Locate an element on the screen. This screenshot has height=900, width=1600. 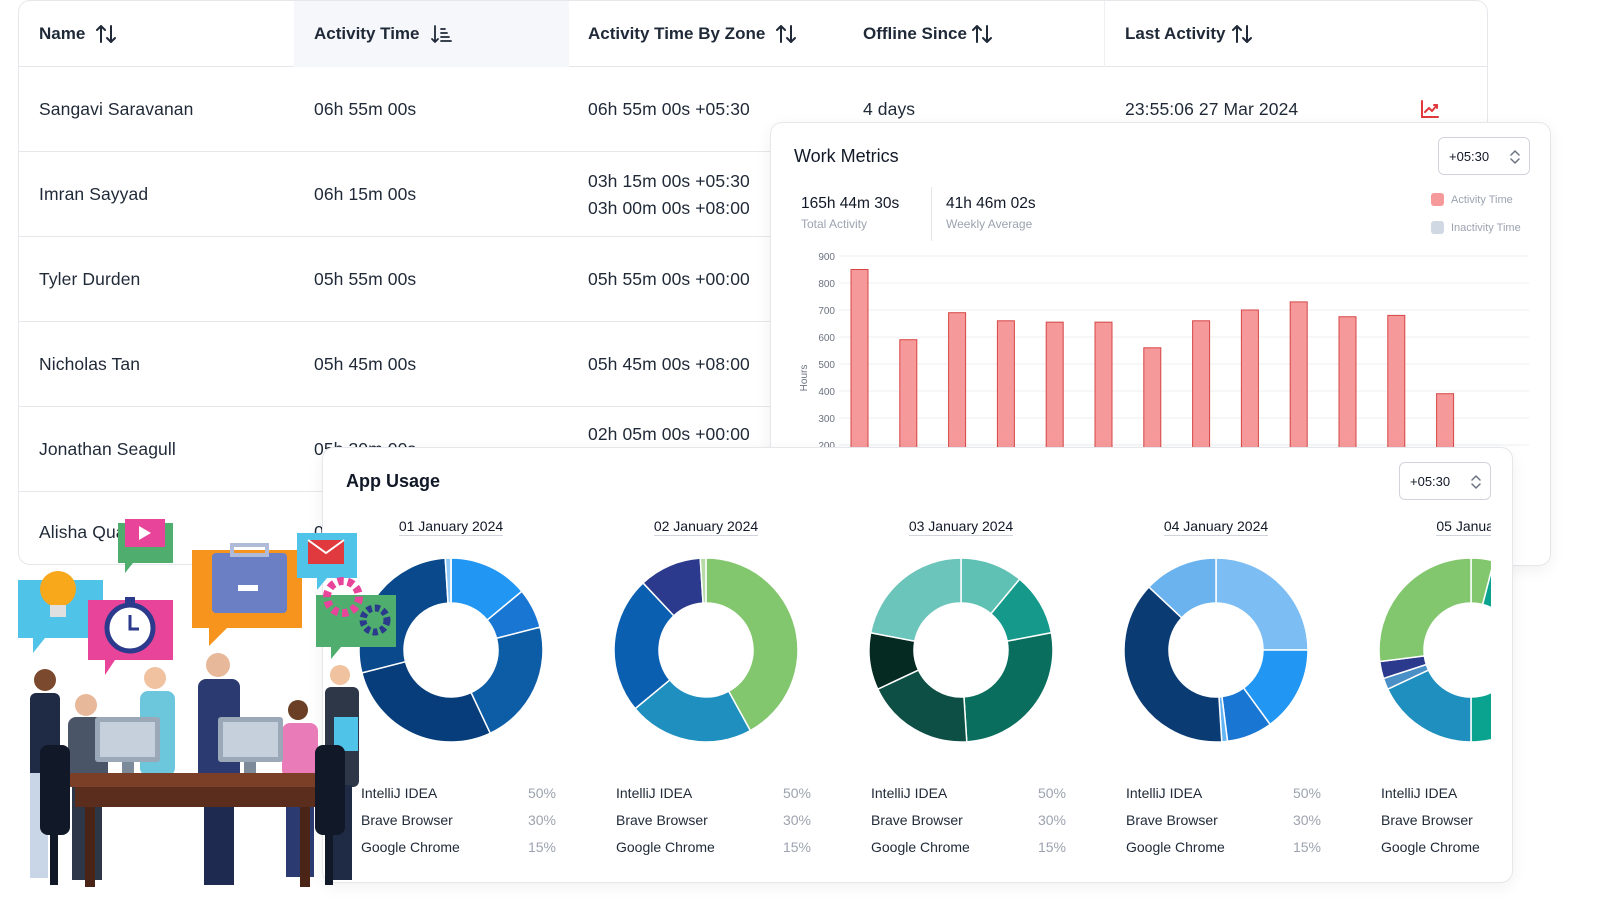
legend-swatch is located at coordinates (1437, 199).